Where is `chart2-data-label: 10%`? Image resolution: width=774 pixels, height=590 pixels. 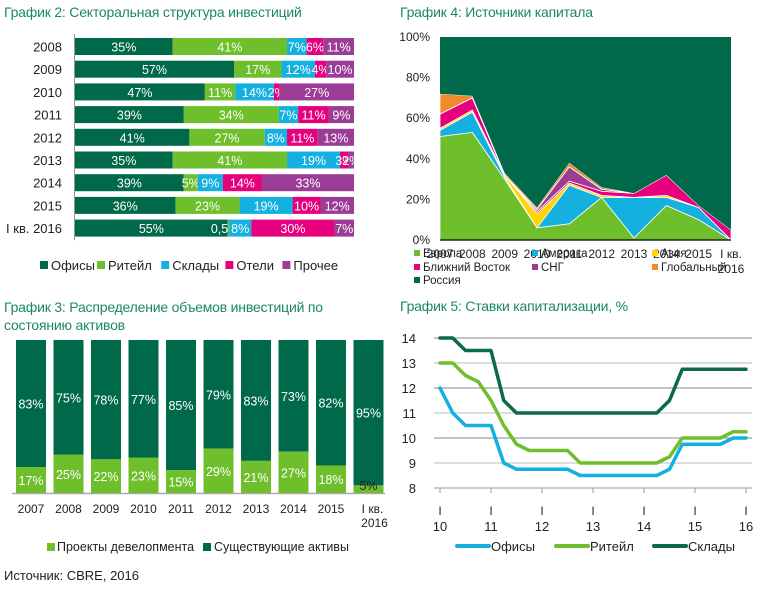
chart2-data-label: 10% is located at coordinates (306, 206).